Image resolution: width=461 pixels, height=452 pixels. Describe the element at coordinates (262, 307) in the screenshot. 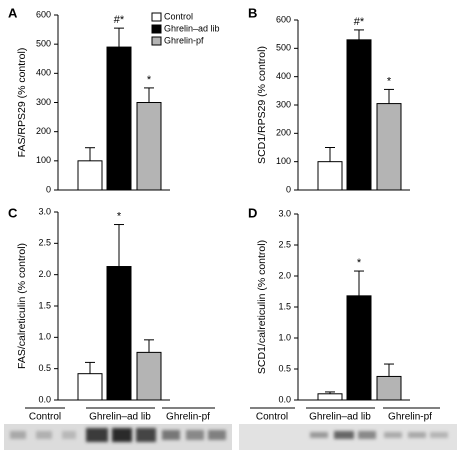

I see `y-axis-label: SCD1/calreticulin (% control)` at that location.